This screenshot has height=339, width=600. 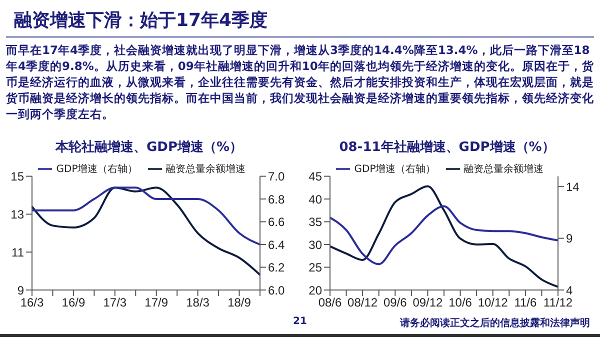 What do you see at coordinates (569, 239) in the screenshot?
I see `y2-tick-label: 9` at bounding box center [569, 239].